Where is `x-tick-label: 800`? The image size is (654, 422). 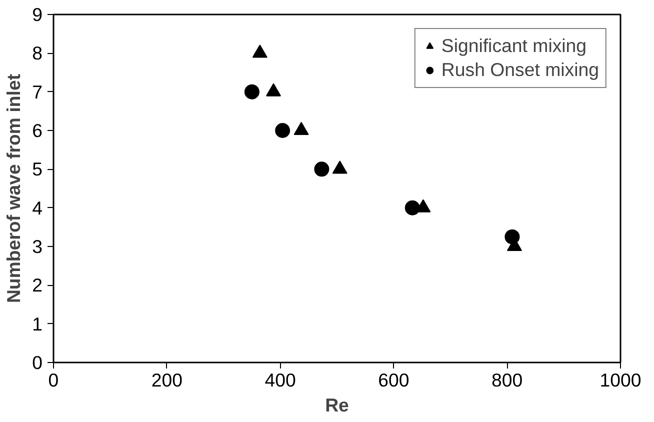
x-tick-label: 800 is located at coordinates (507, 380).